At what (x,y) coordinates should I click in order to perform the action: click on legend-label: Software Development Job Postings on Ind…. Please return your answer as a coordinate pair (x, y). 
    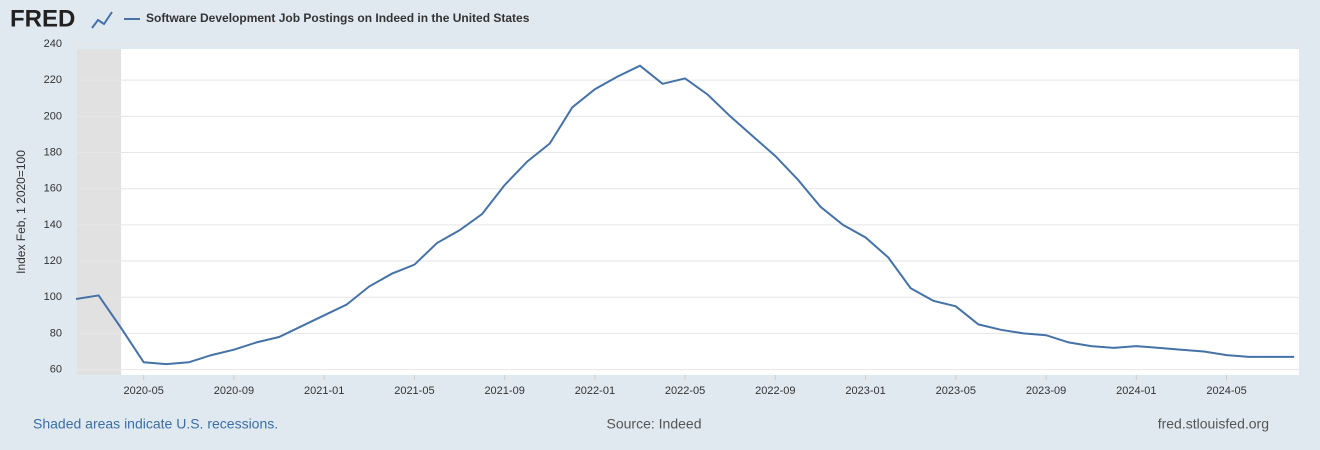
    Looking at the image, I should click on (338, 18).